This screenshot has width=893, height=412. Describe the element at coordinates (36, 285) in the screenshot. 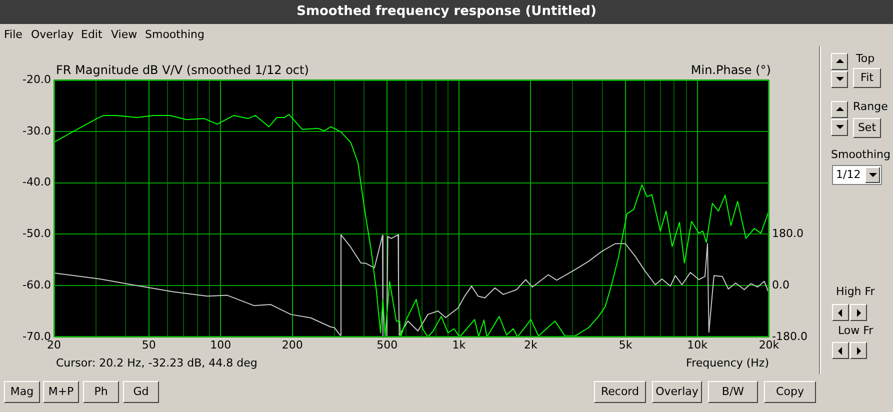

I see `y-tick-label: -60.0` at that location.